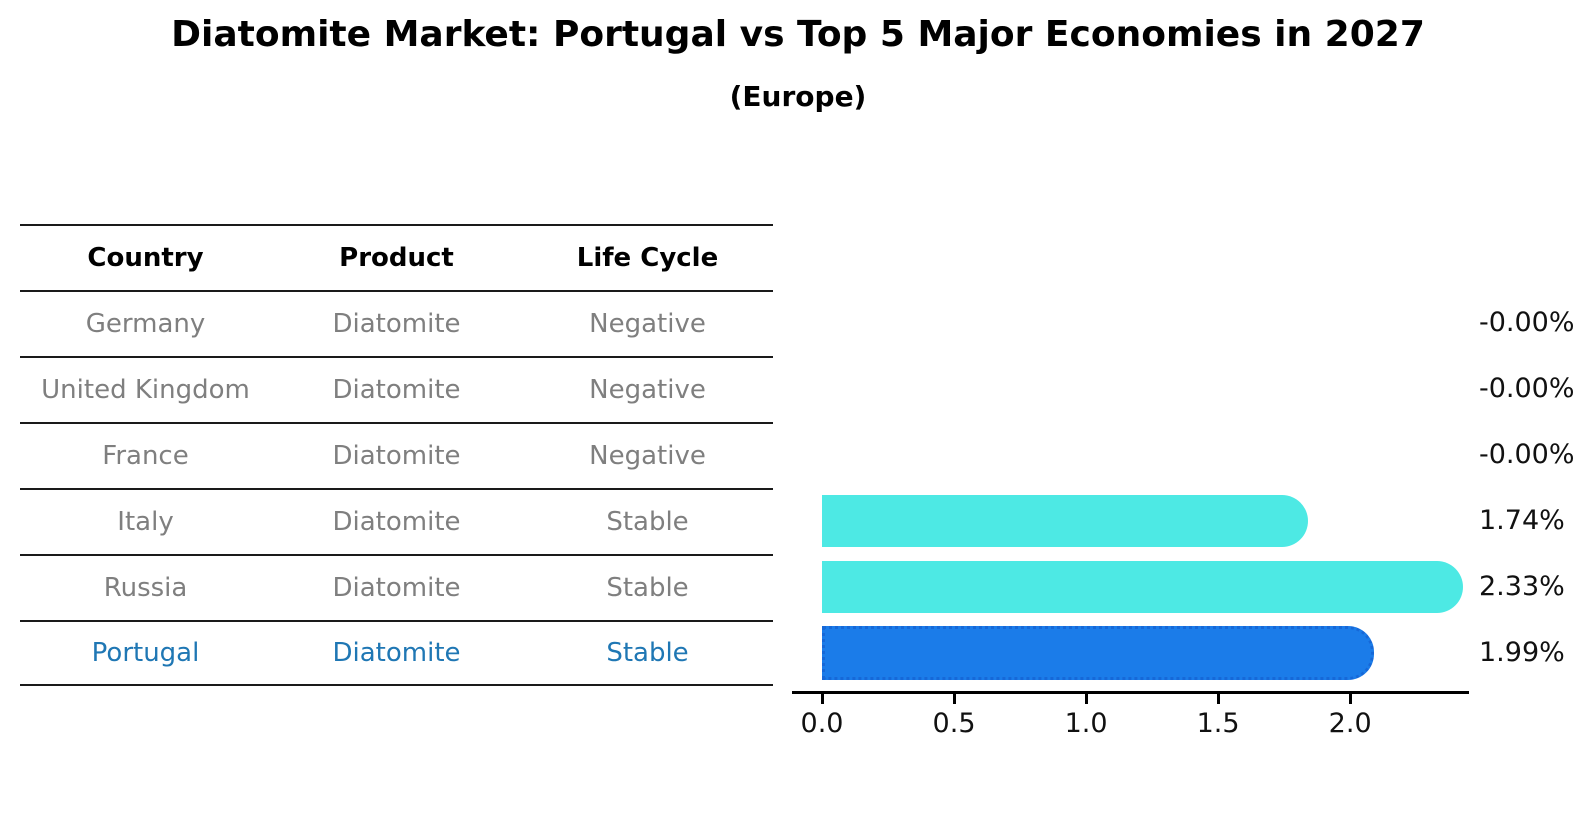 This screenshot has width=1596, height=823. Describe the element at coordinates (1218, 723) in the screenshot. I see `x-tick-label-1.5: 1.5` at that location.